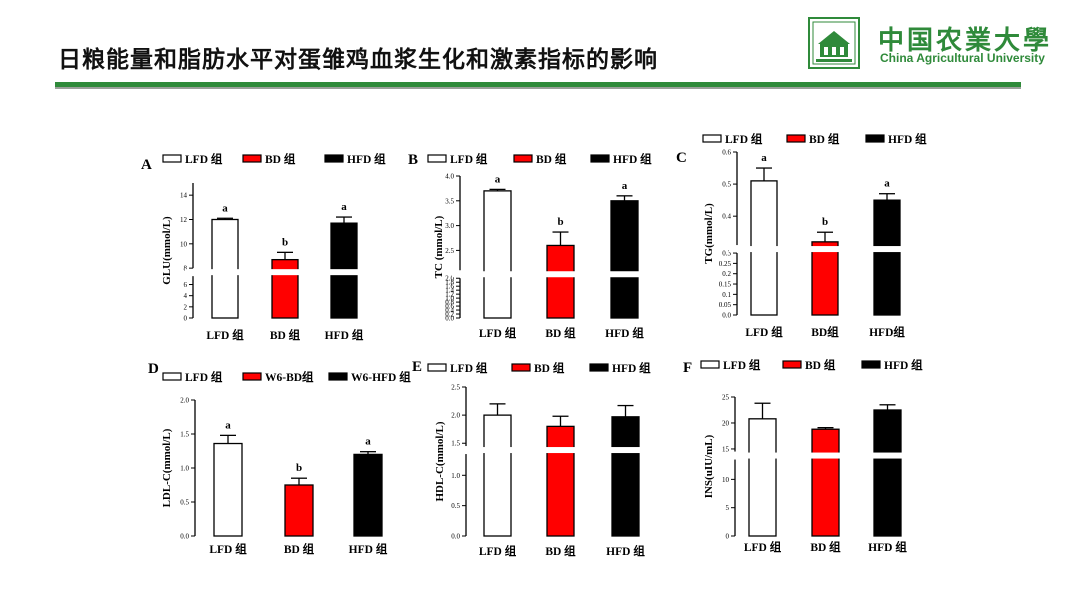  Describe the element at coordinates (285, 242) in the screenshot. I see `significance-letter: b` at that location.